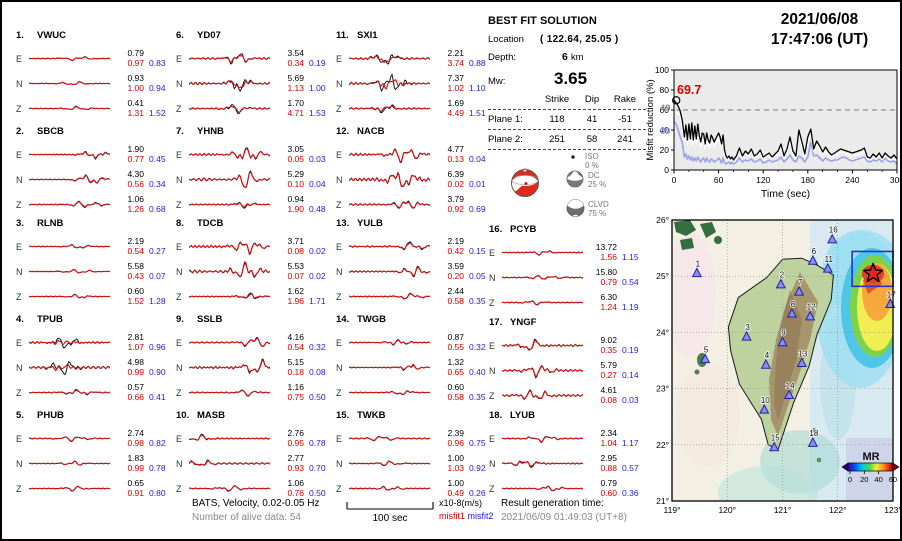  Describe the element at coordinates (416, 134) in the screenshot. I see `station-header: 12. NACB` at that location.